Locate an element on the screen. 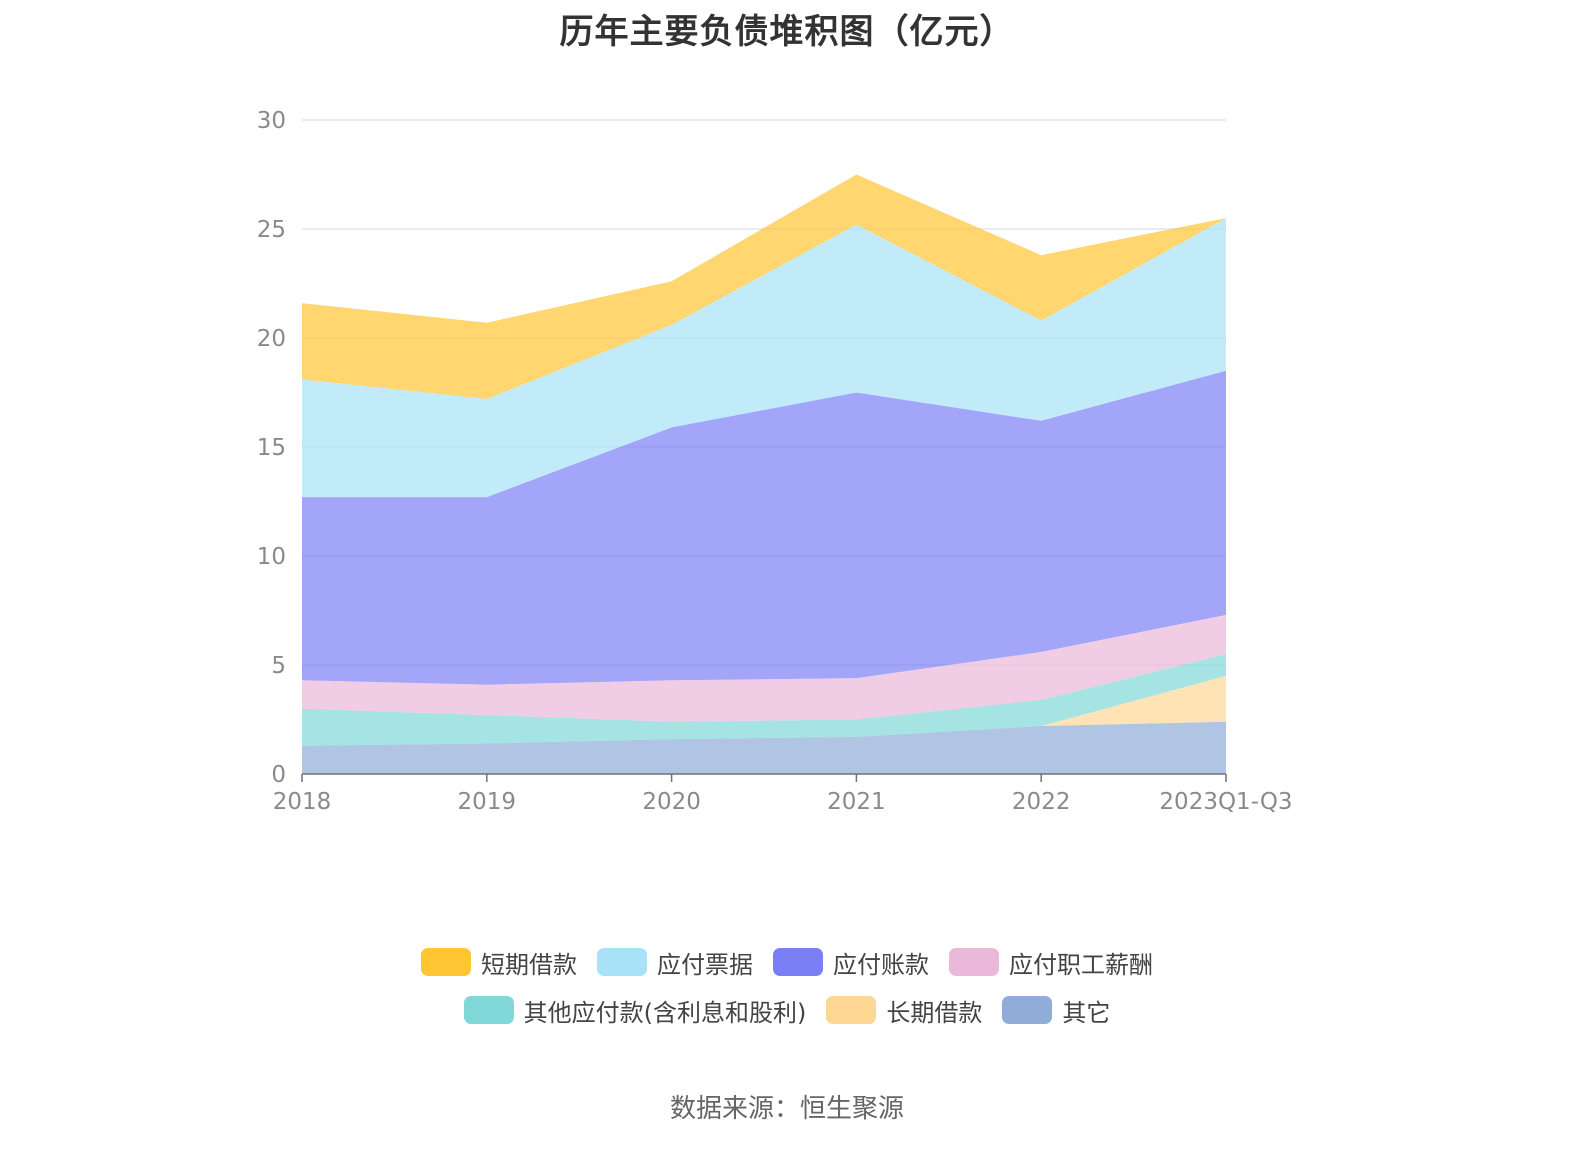 The height and width of the screenshot is (1150, 1574). x-tick-label: 2019 is located at coordinates (487, 802).